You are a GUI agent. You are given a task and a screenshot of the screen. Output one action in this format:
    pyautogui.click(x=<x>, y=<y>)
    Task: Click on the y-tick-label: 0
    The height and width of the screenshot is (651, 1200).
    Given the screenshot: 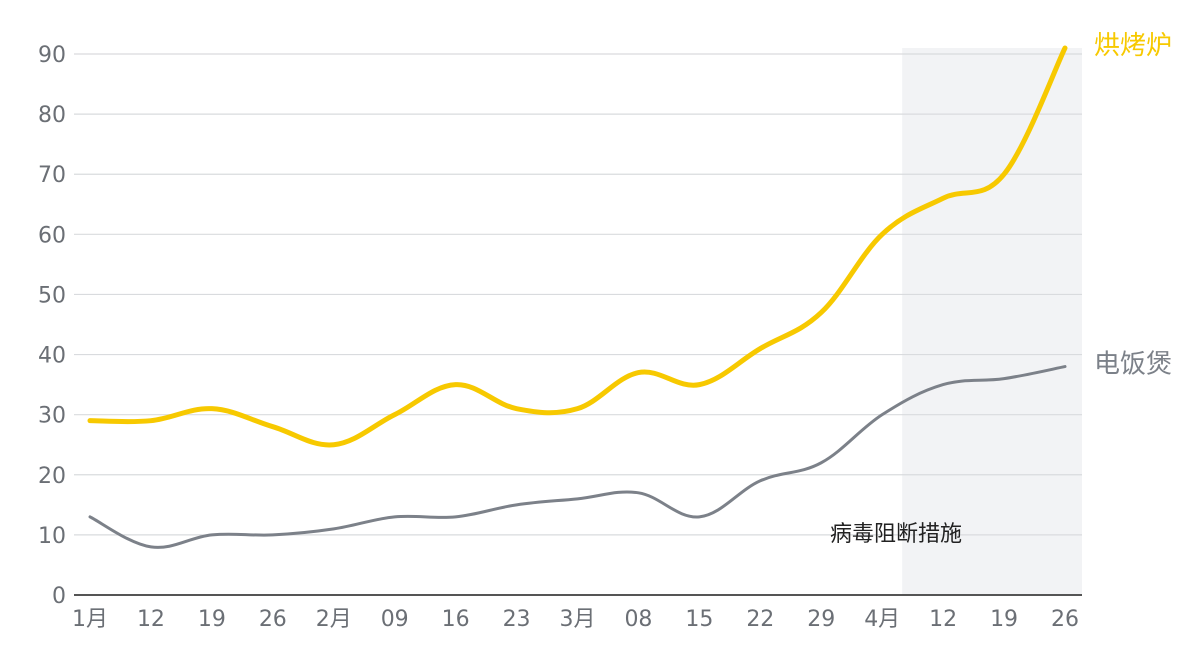 What is the action you would take?
    pyautogui.click(x=59, y=596)
    